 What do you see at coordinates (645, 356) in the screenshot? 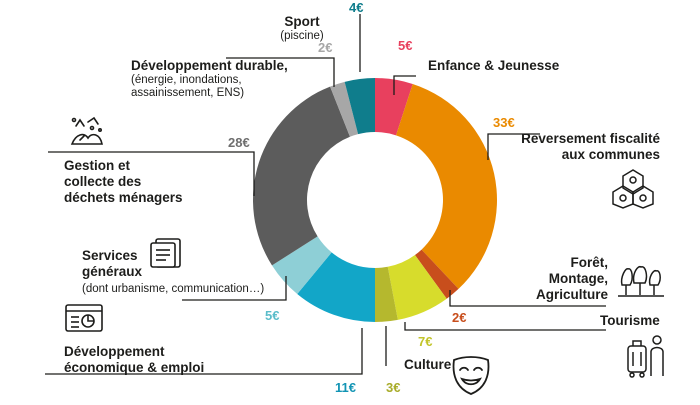
I see `luggage-travelers-icon` at bounding box center [645, 356].